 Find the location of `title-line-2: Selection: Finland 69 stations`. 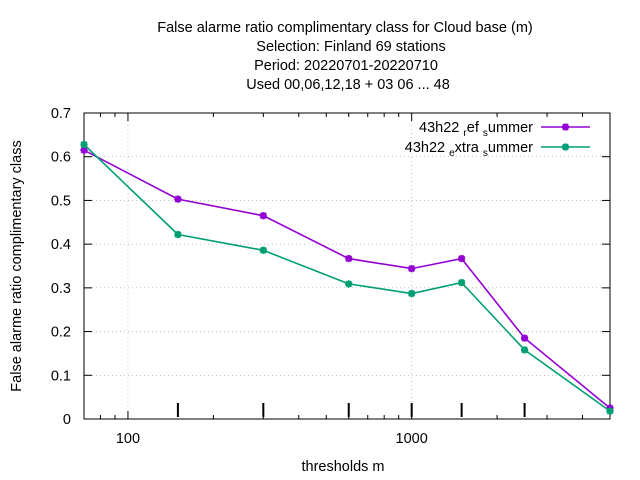

title-line-2: Selection: Finland 69 stations is located at coordinates (350, 47).